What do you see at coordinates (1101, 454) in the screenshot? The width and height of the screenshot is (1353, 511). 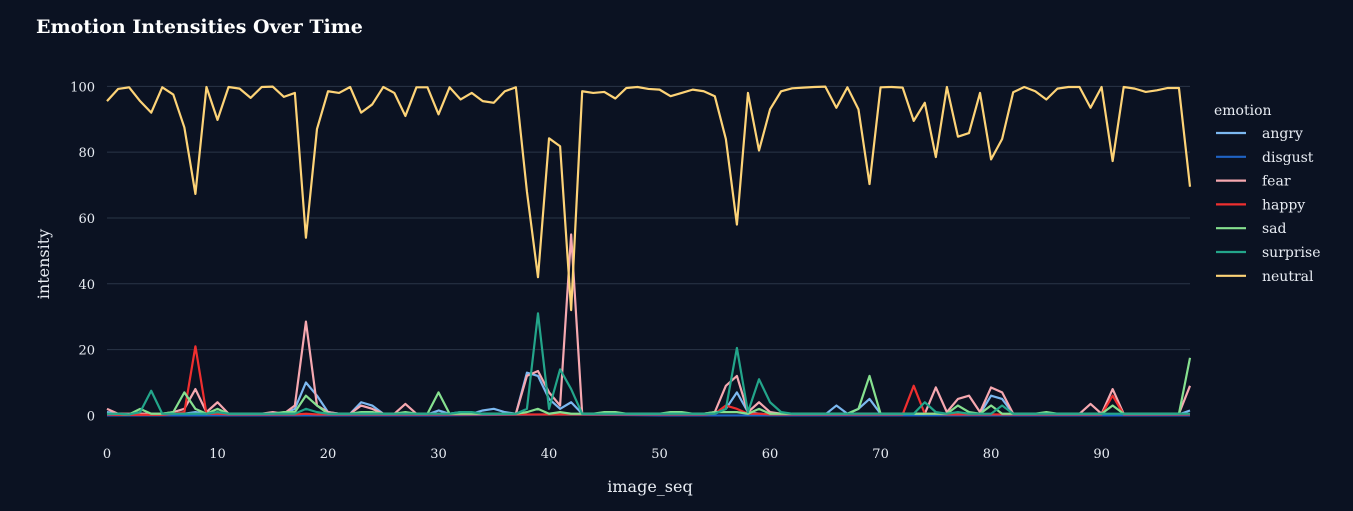 I see `x-tick-label: 90` at bounding box center [1101, 454].